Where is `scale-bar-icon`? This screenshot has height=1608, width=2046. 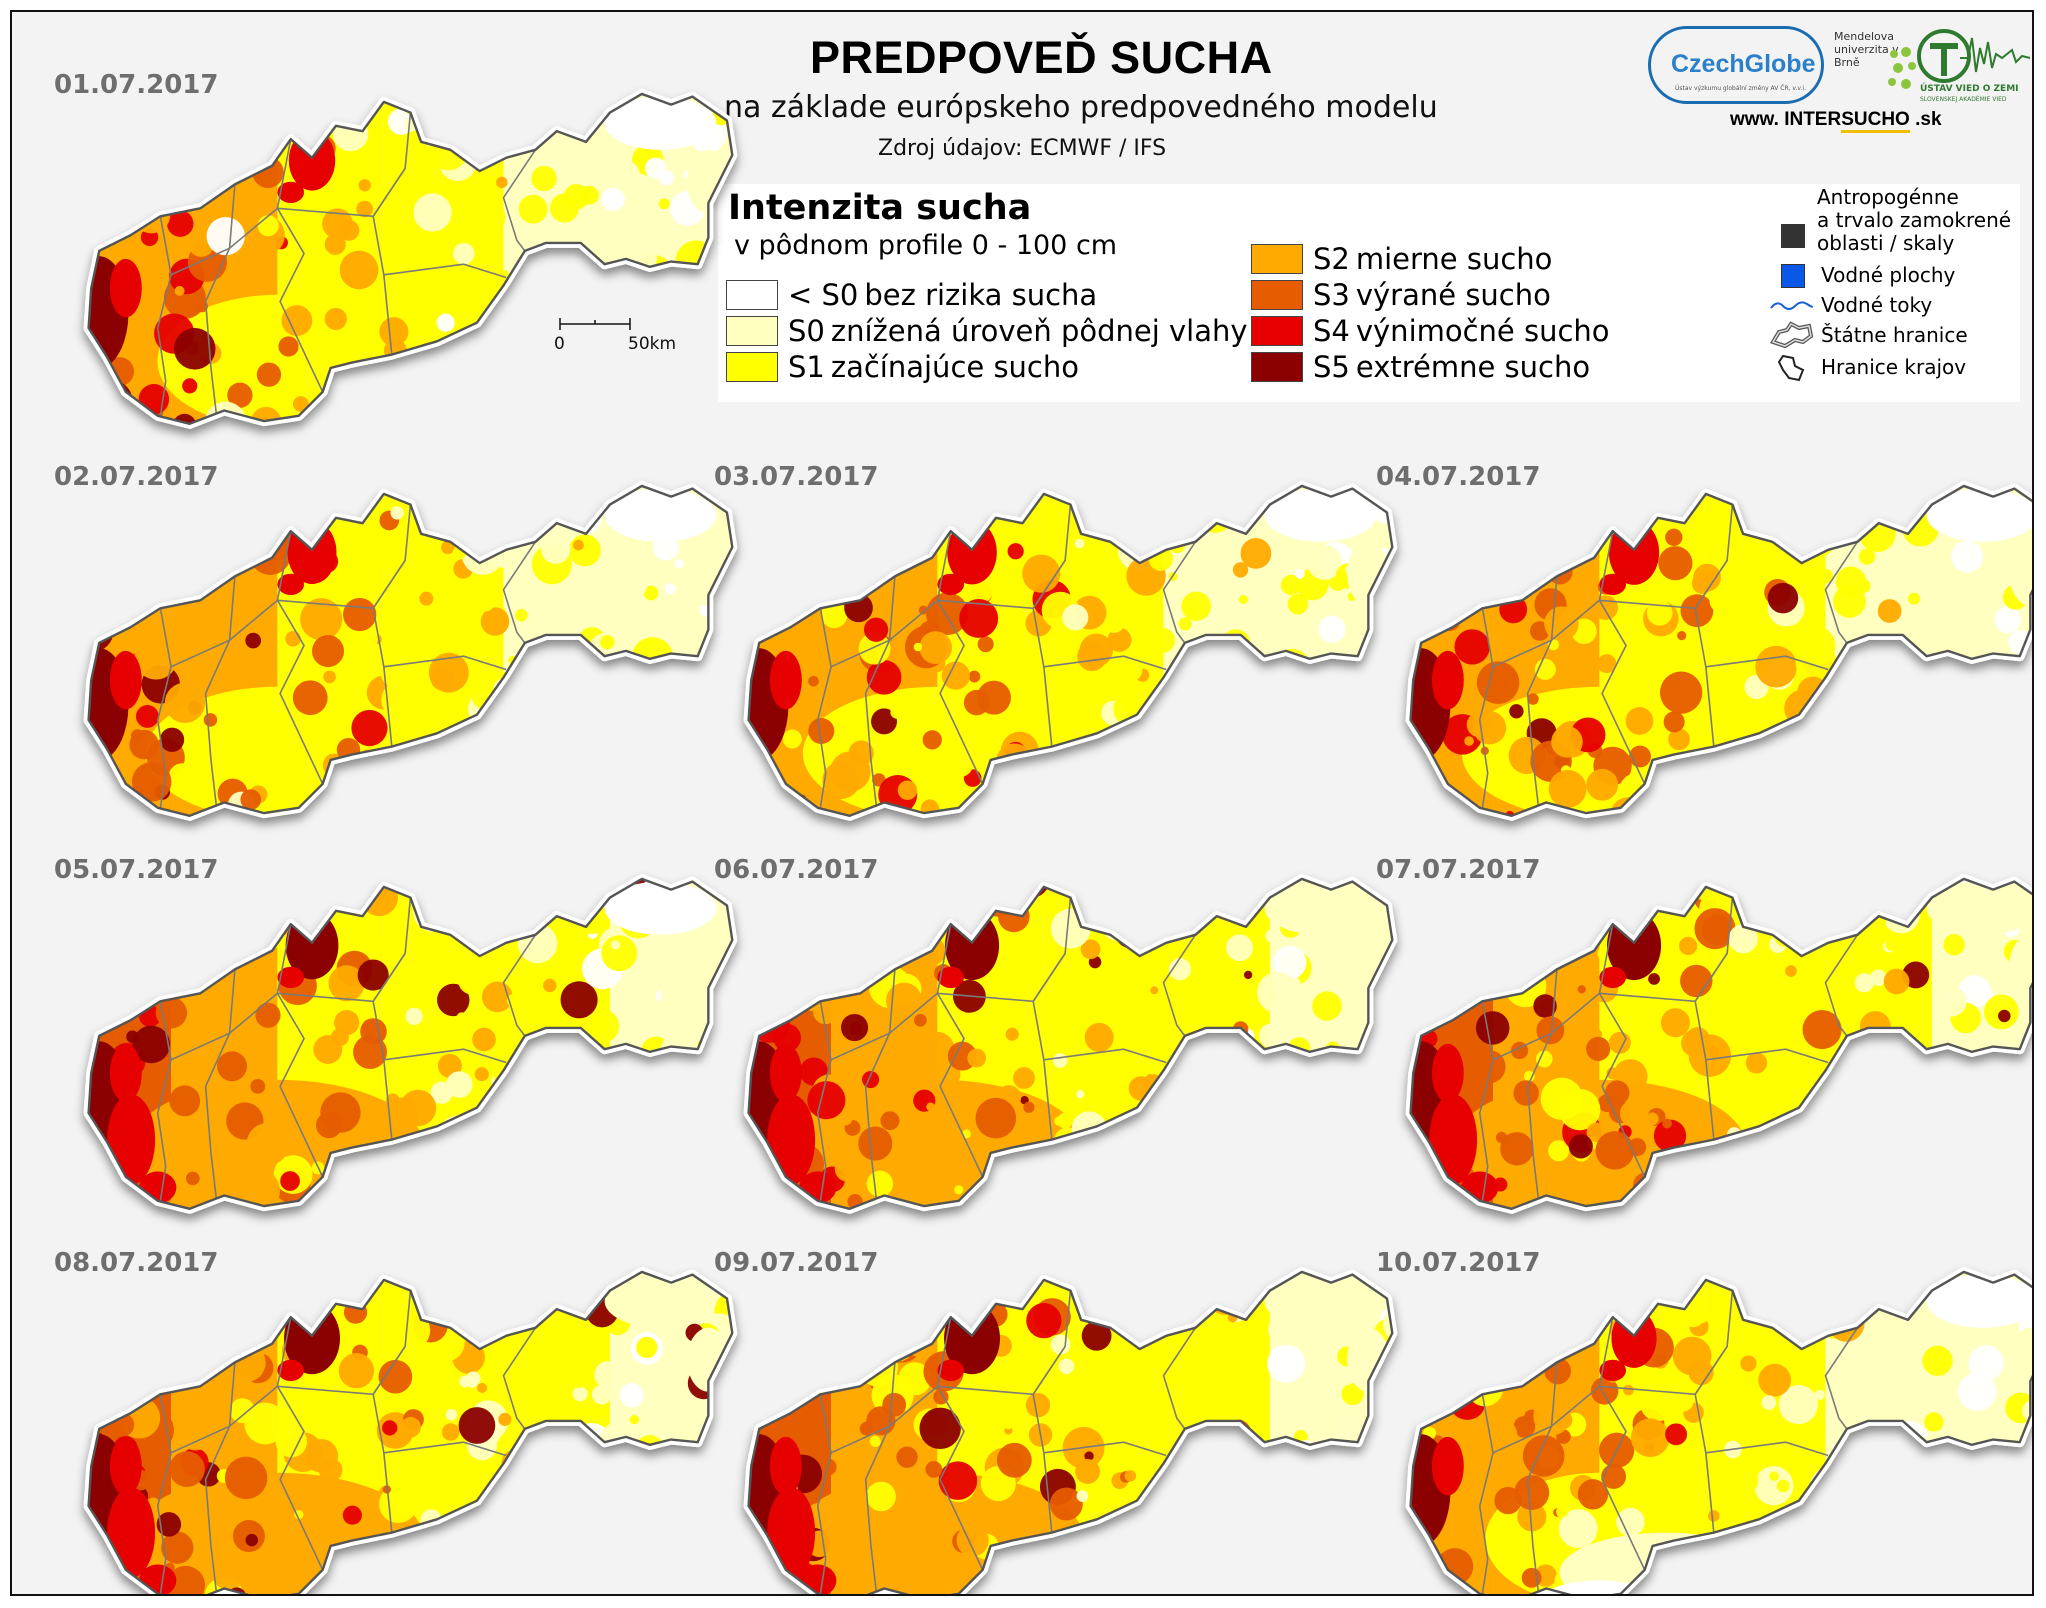 scale-bar-icon is located at coordinates (595, 324).